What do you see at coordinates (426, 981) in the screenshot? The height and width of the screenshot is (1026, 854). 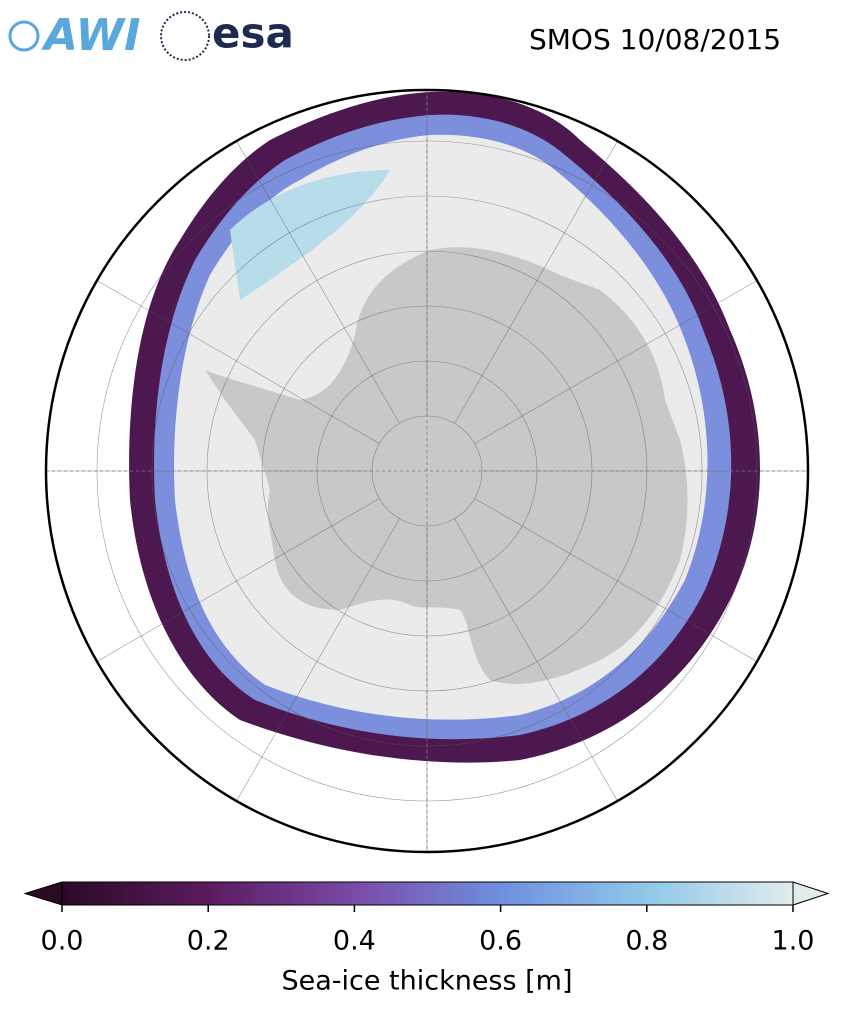 I see `colorbar-label: Sea-ice thickness [m]` at bounding box center [426, 981].